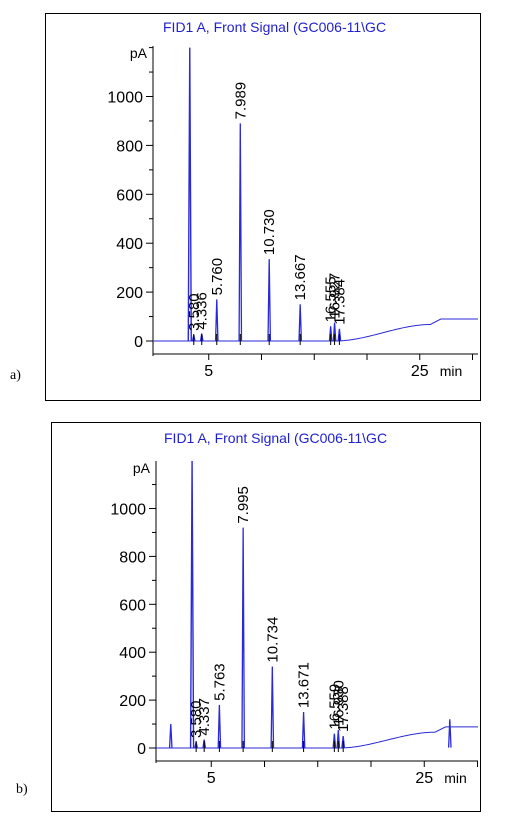 The image size is (508, 817). I want to click on peak-label: 16.555, so click(331, 299).